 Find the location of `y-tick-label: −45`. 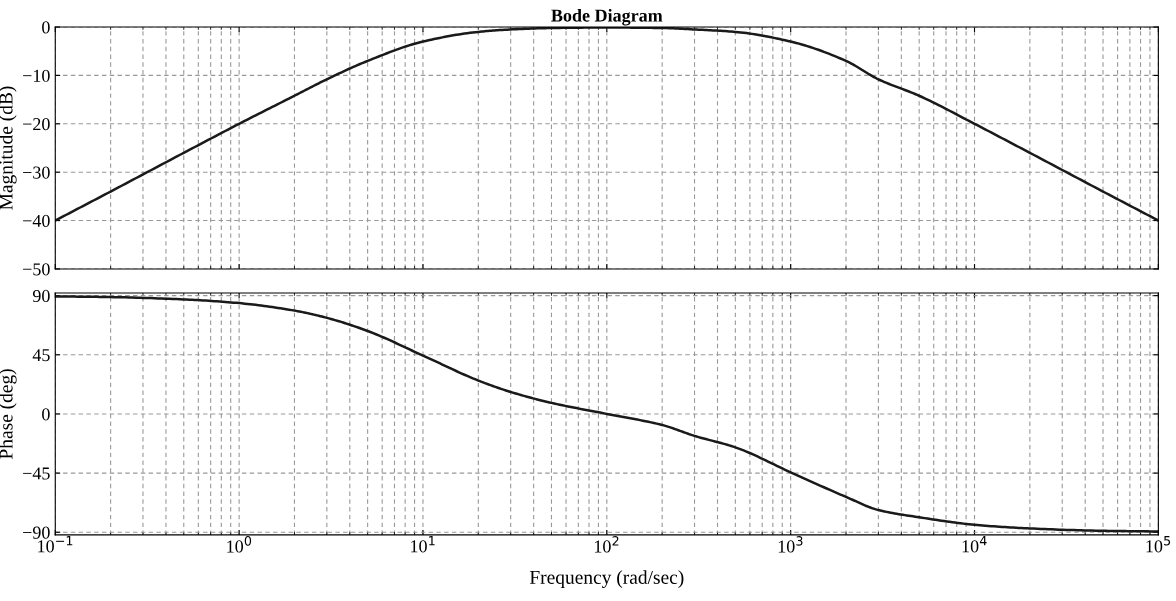

y-tick-label: −45 is located at coordinates (36, 473).